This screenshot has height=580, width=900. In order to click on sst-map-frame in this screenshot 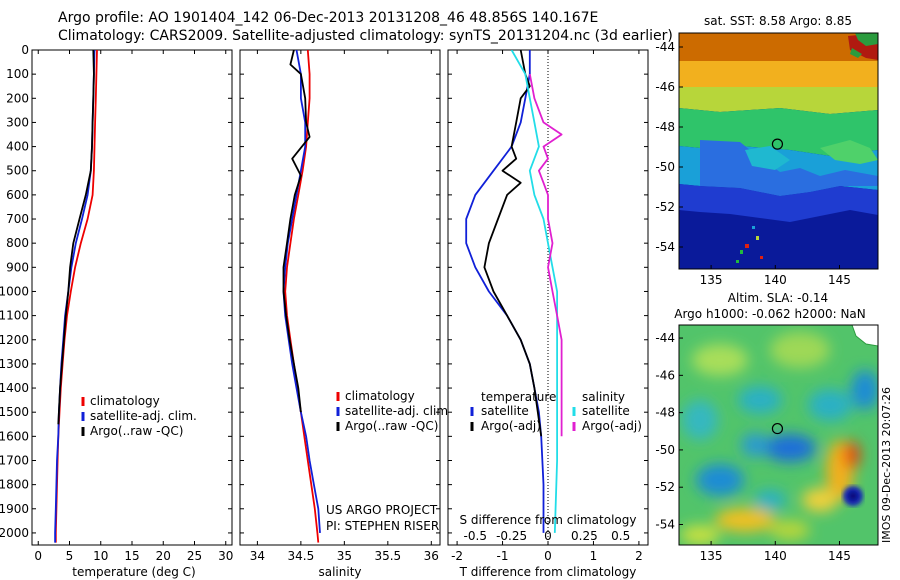, I will do `click(778, 151)`.